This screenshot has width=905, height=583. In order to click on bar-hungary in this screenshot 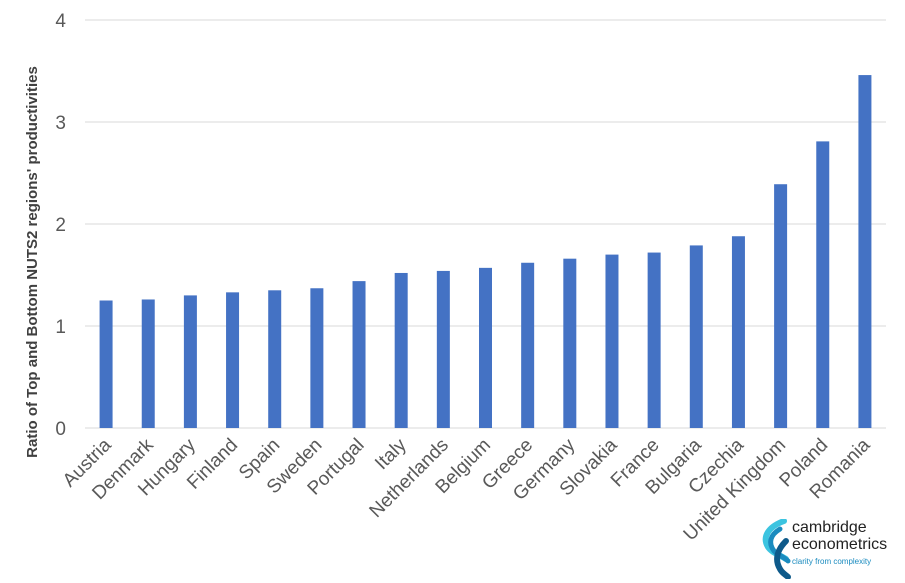, I will do `click(190, 361)`.